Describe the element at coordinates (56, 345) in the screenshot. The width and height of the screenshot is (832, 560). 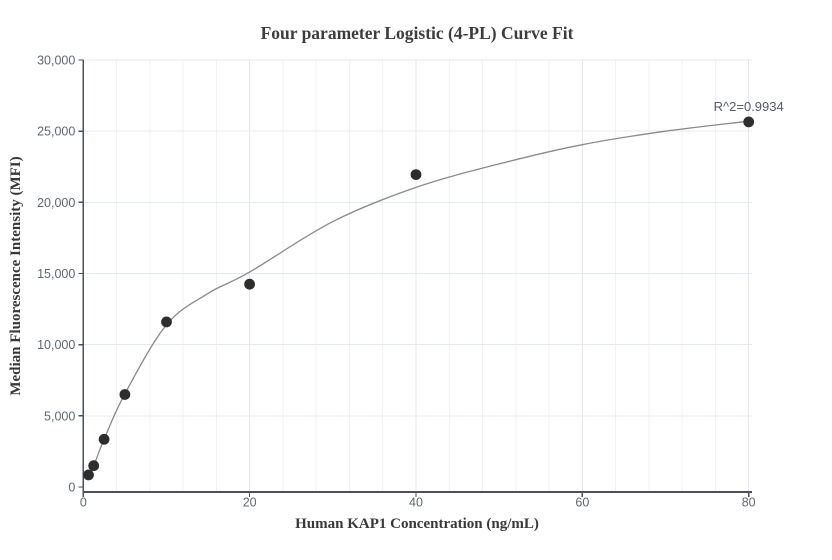
I see `y-tick-label: 10,000` at that location.